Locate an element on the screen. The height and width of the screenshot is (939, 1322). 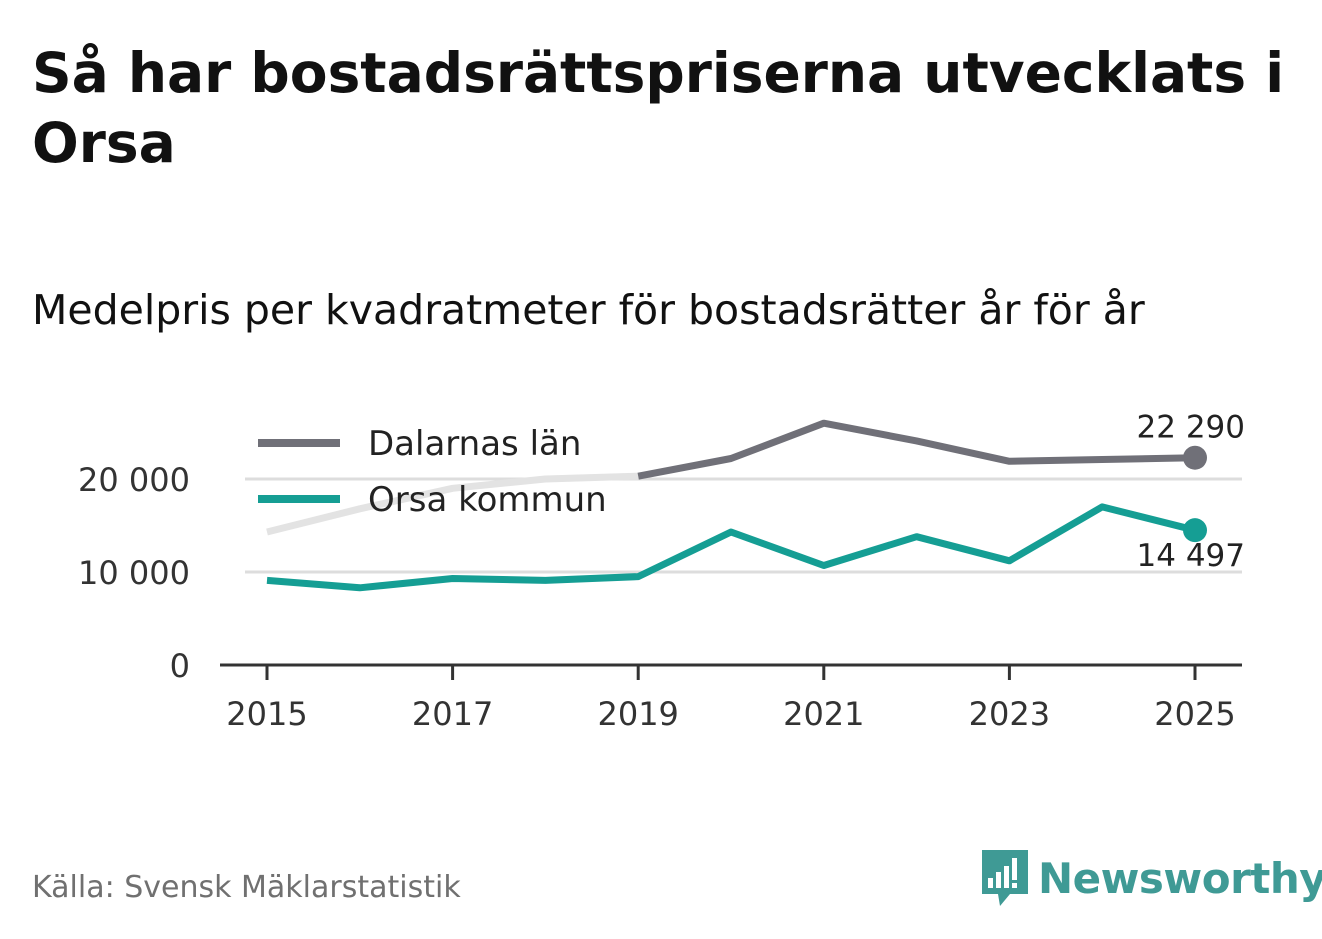
series-line-faded-dalarnas-l-n is located at coordinates (452, 504).